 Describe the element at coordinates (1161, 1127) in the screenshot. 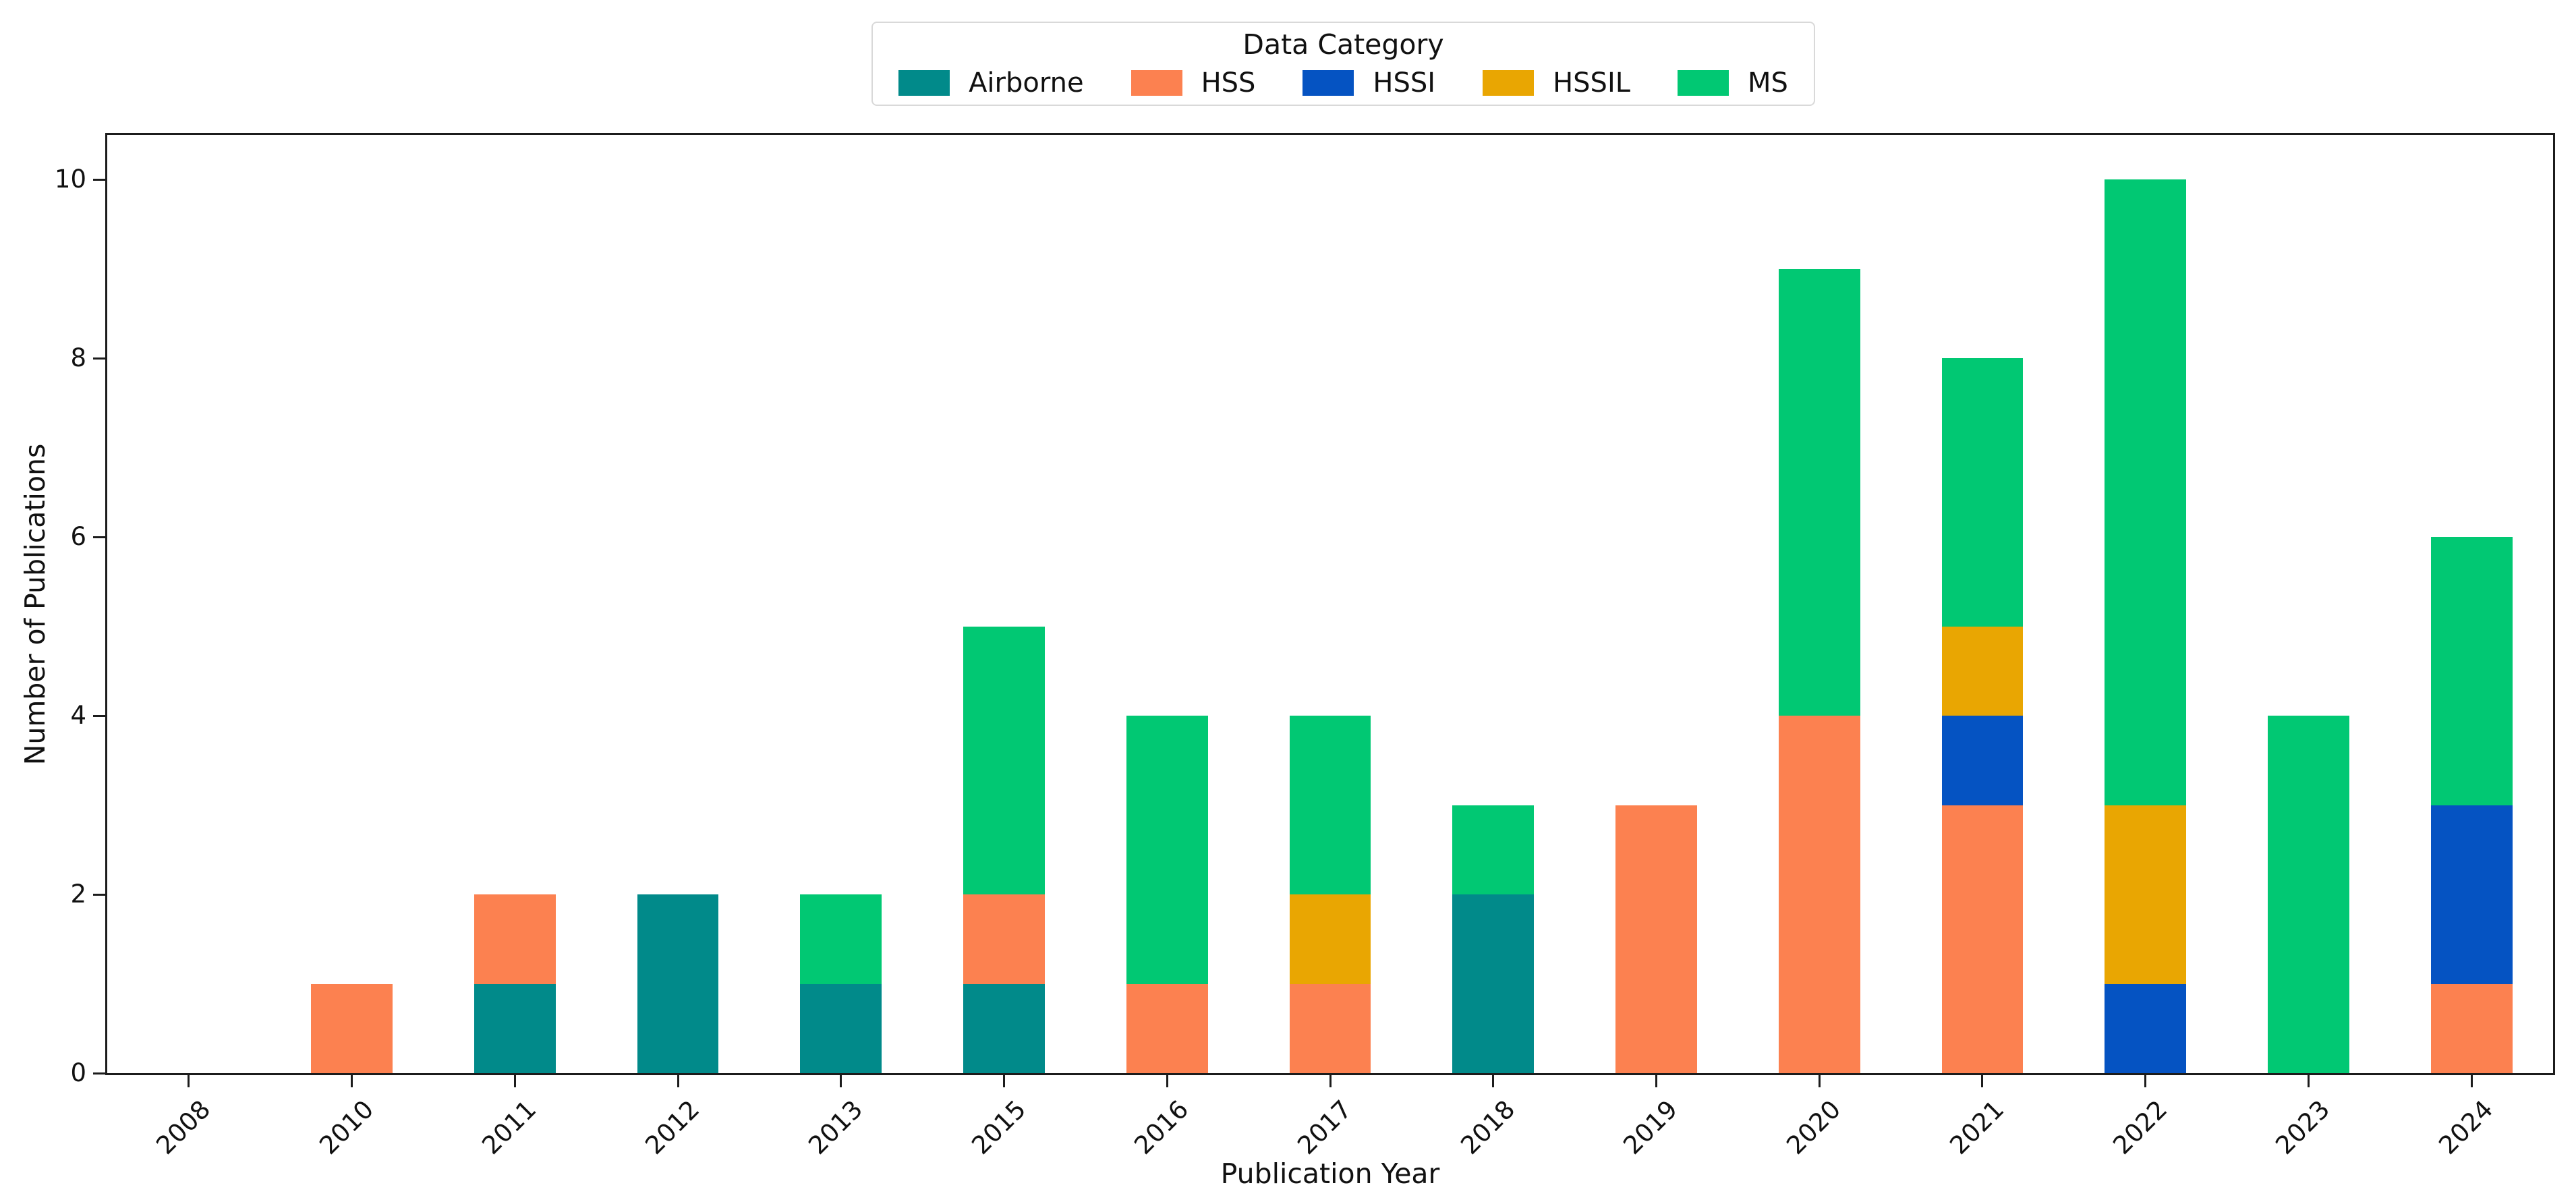

I see `x-tick-label: 2016` at that location.